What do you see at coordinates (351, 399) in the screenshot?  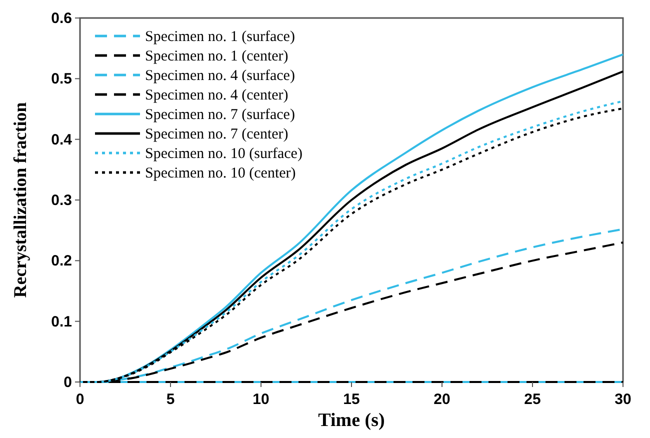 I see `x-tick-label: 15` at bounding box center [351, 399].